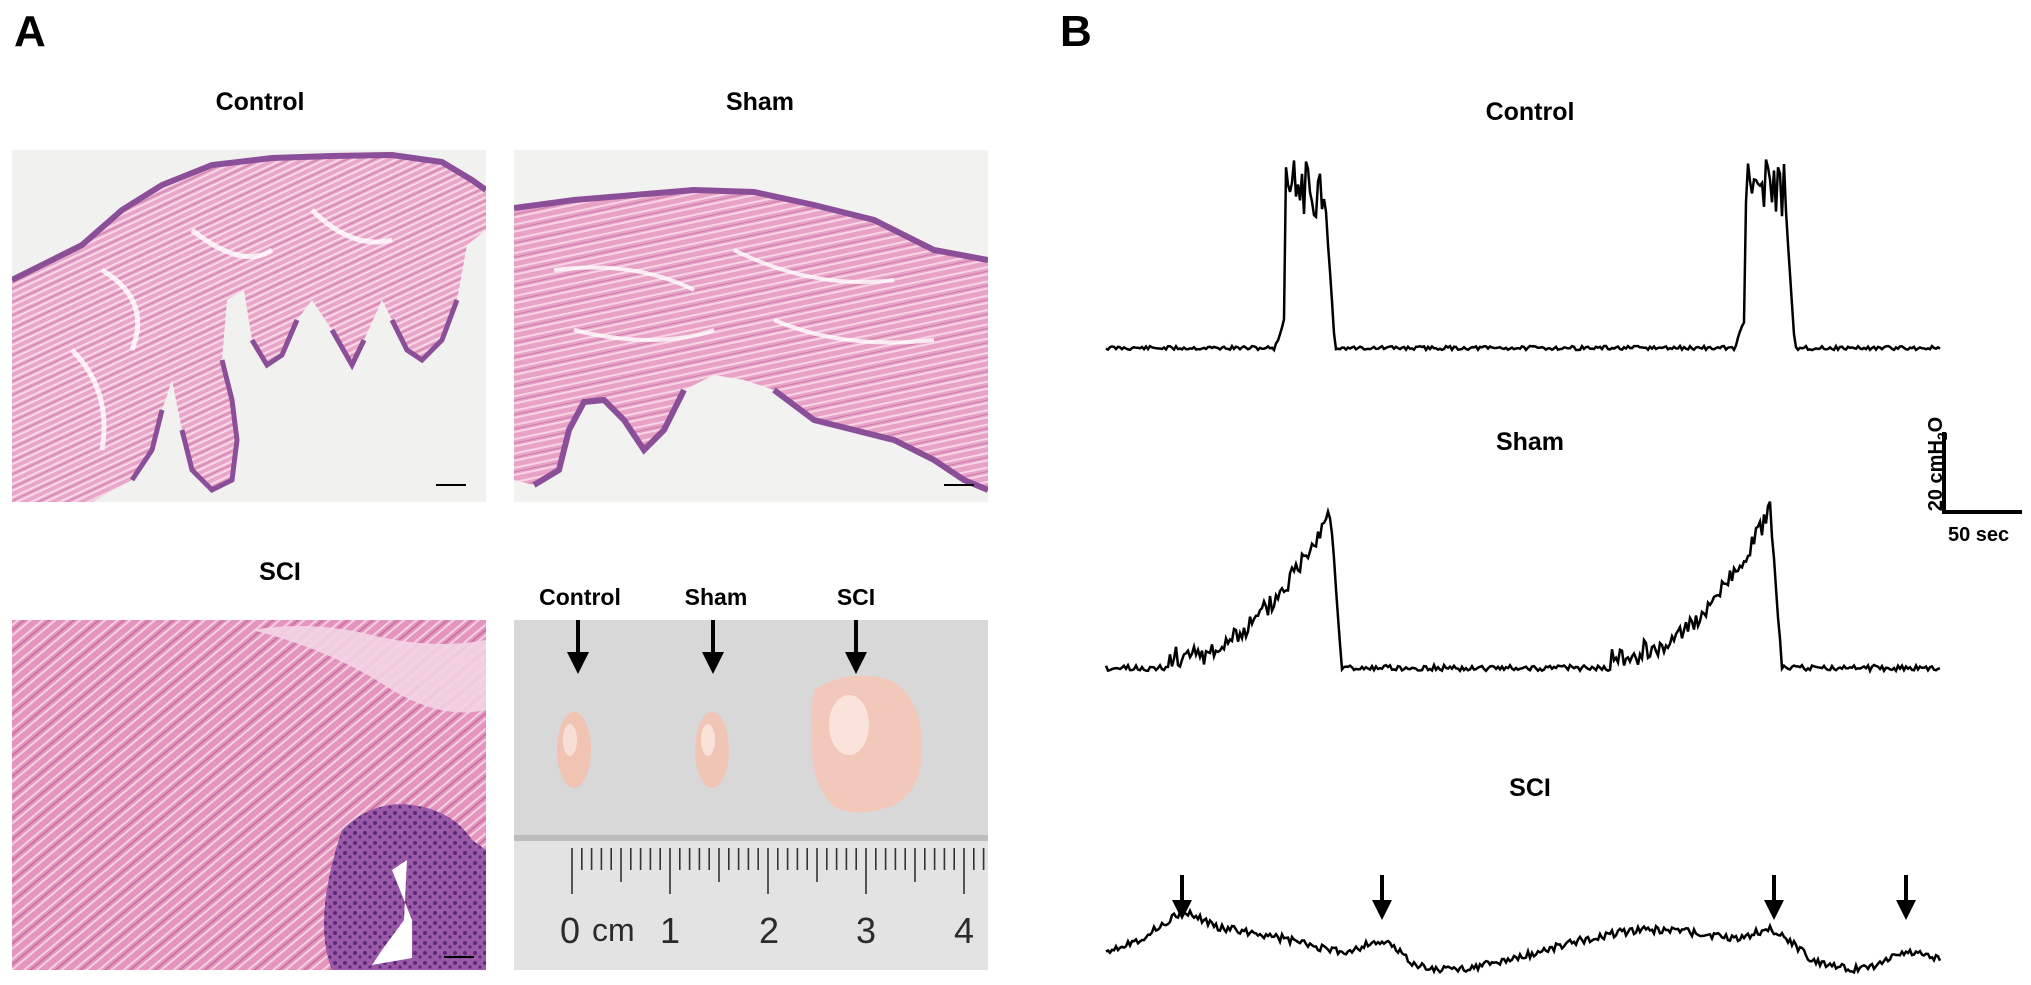 The width and height of the screenshot is (2031, 985). Describe the element at coordinates (1530, 112) in the screenshot. I see `panel-b-title-control: Control` at that location.